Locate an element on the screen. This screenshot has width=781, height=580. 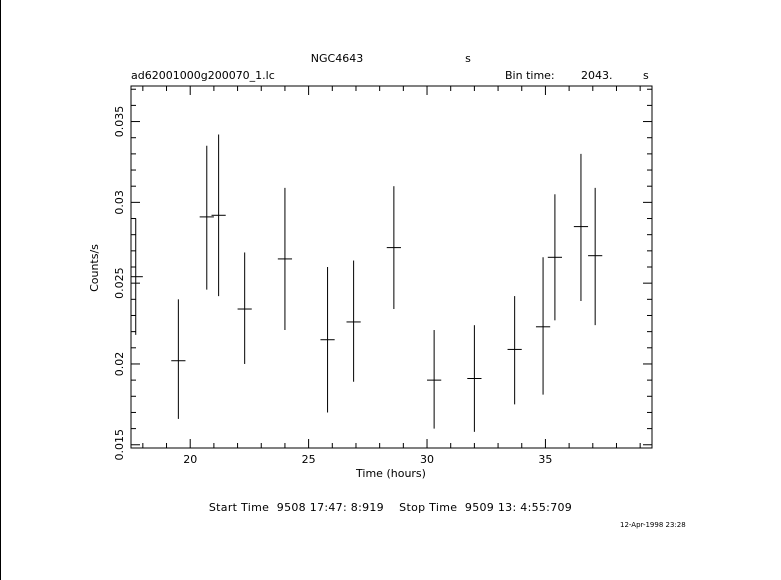
y-tick-label: 0.03 is located at coordinates (119, 202).